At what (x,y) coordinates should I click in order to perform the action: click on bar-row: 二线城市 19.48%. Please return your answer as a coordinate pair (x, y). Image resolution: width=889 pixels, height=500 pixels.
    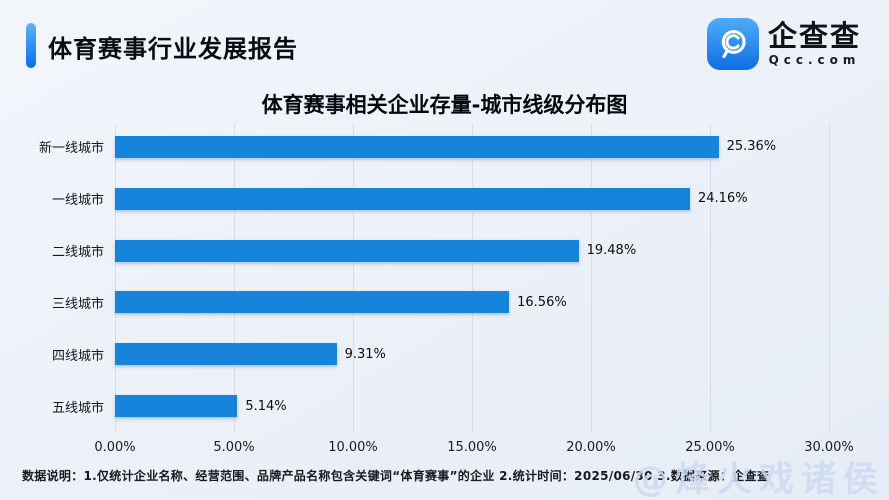
    Looking at the image, I should click on (440, 251).